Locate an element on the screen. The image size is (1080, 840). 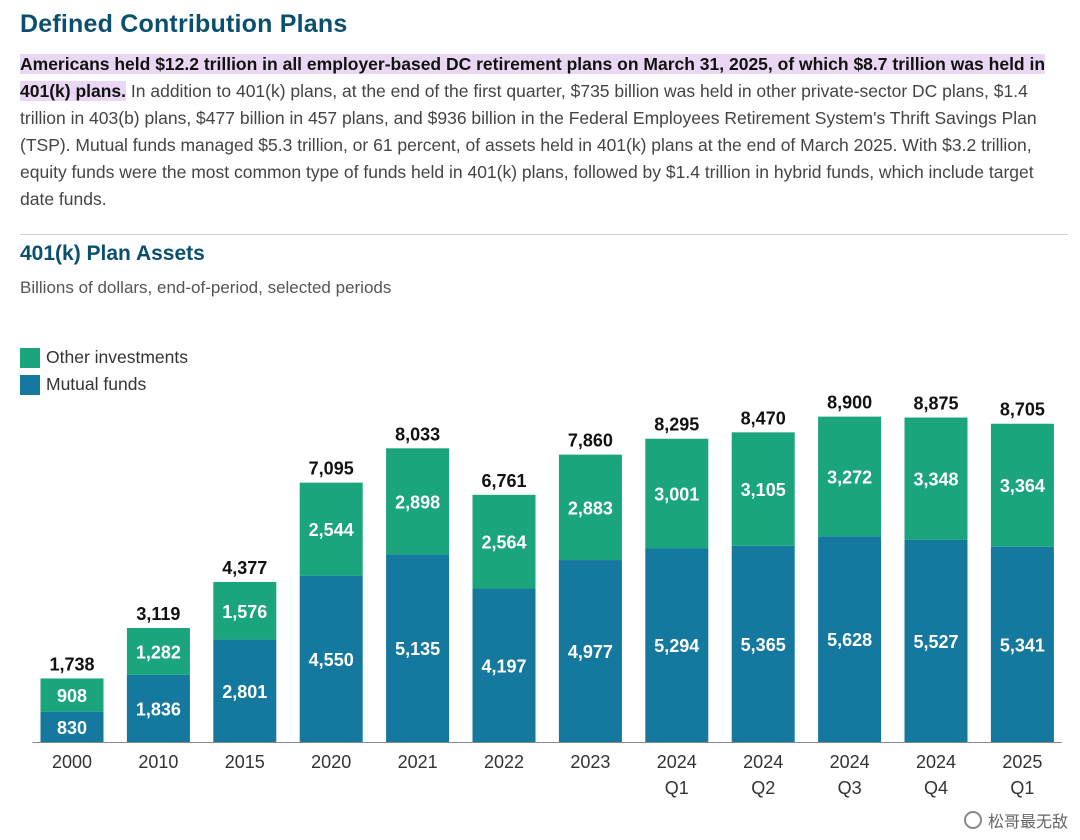
data-label-mutual-funds: 5,135 is located at coordinates (417, 649).